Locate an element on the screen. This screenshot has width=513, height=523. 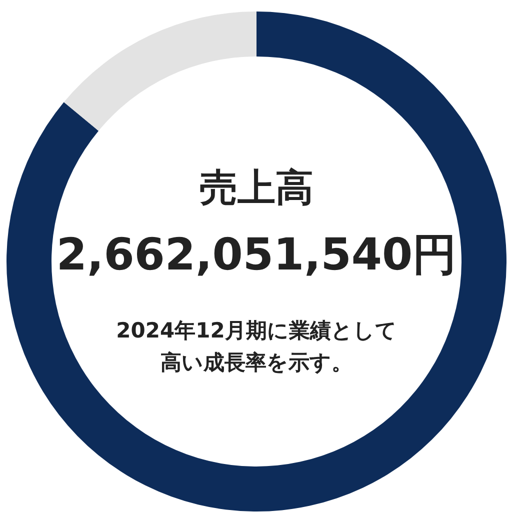
donut-slice is located at coordinates (160, 71).